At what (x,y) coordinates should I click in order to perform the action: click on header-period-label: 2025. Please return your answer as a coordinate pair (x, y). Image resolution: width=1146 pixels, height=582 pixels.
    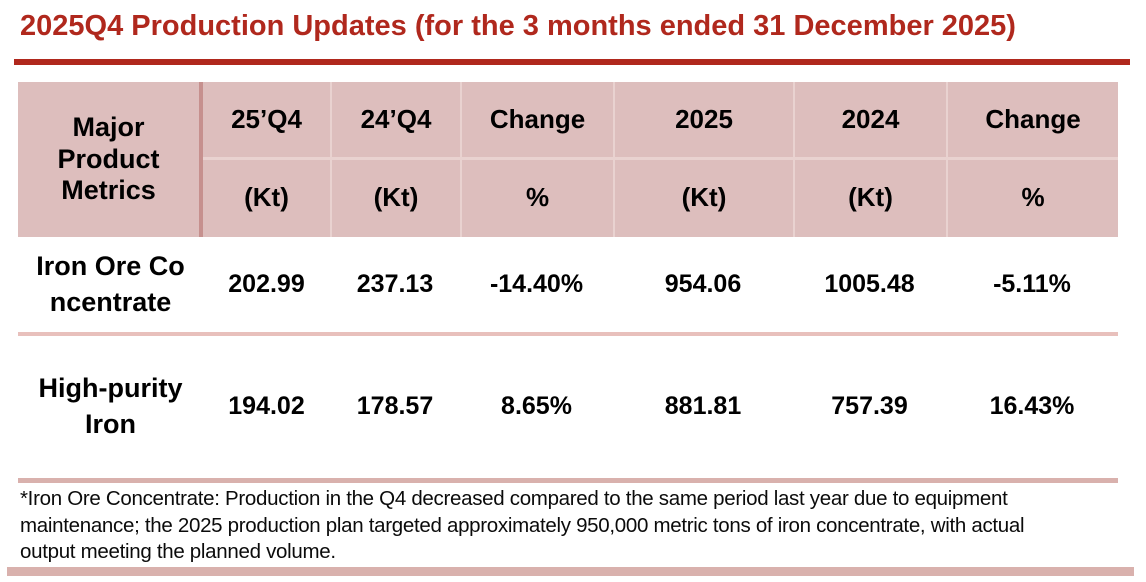
    Looking at the image, I should click on (704, 121).